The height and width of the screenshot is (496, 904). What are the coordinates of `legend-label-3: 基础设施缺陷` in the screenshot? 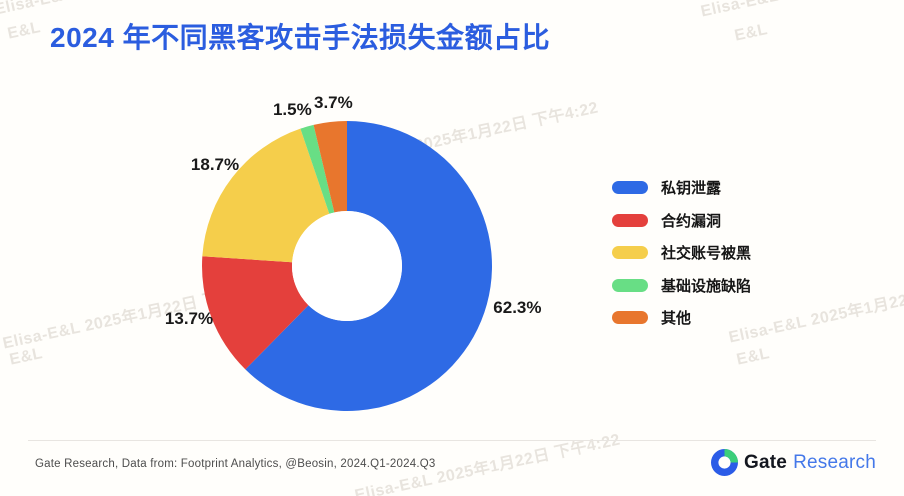 It's located at (706, 286).